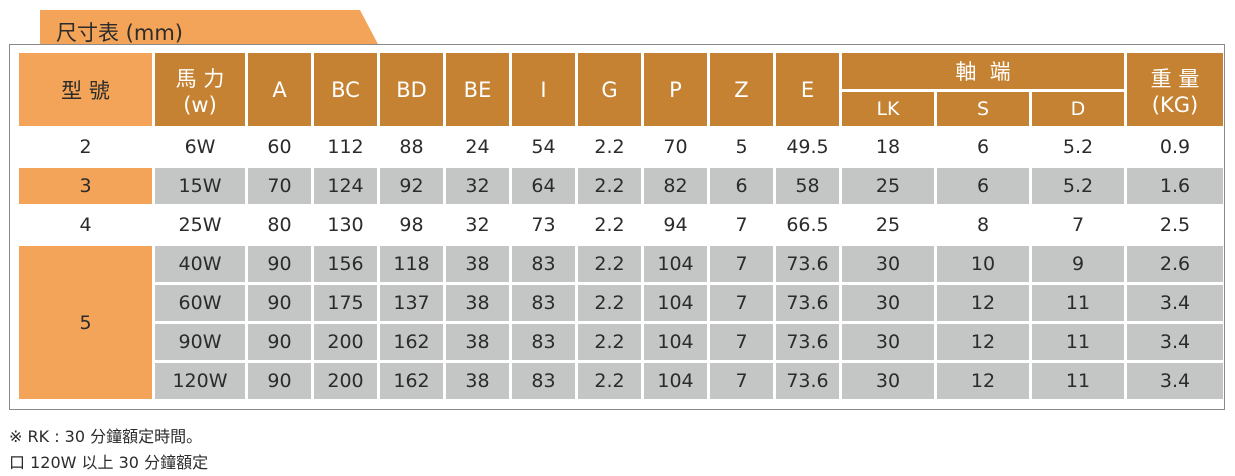  Describe the element at coordinates (477, 147) in the screenshot. I see `cell-be: 24` at that location.